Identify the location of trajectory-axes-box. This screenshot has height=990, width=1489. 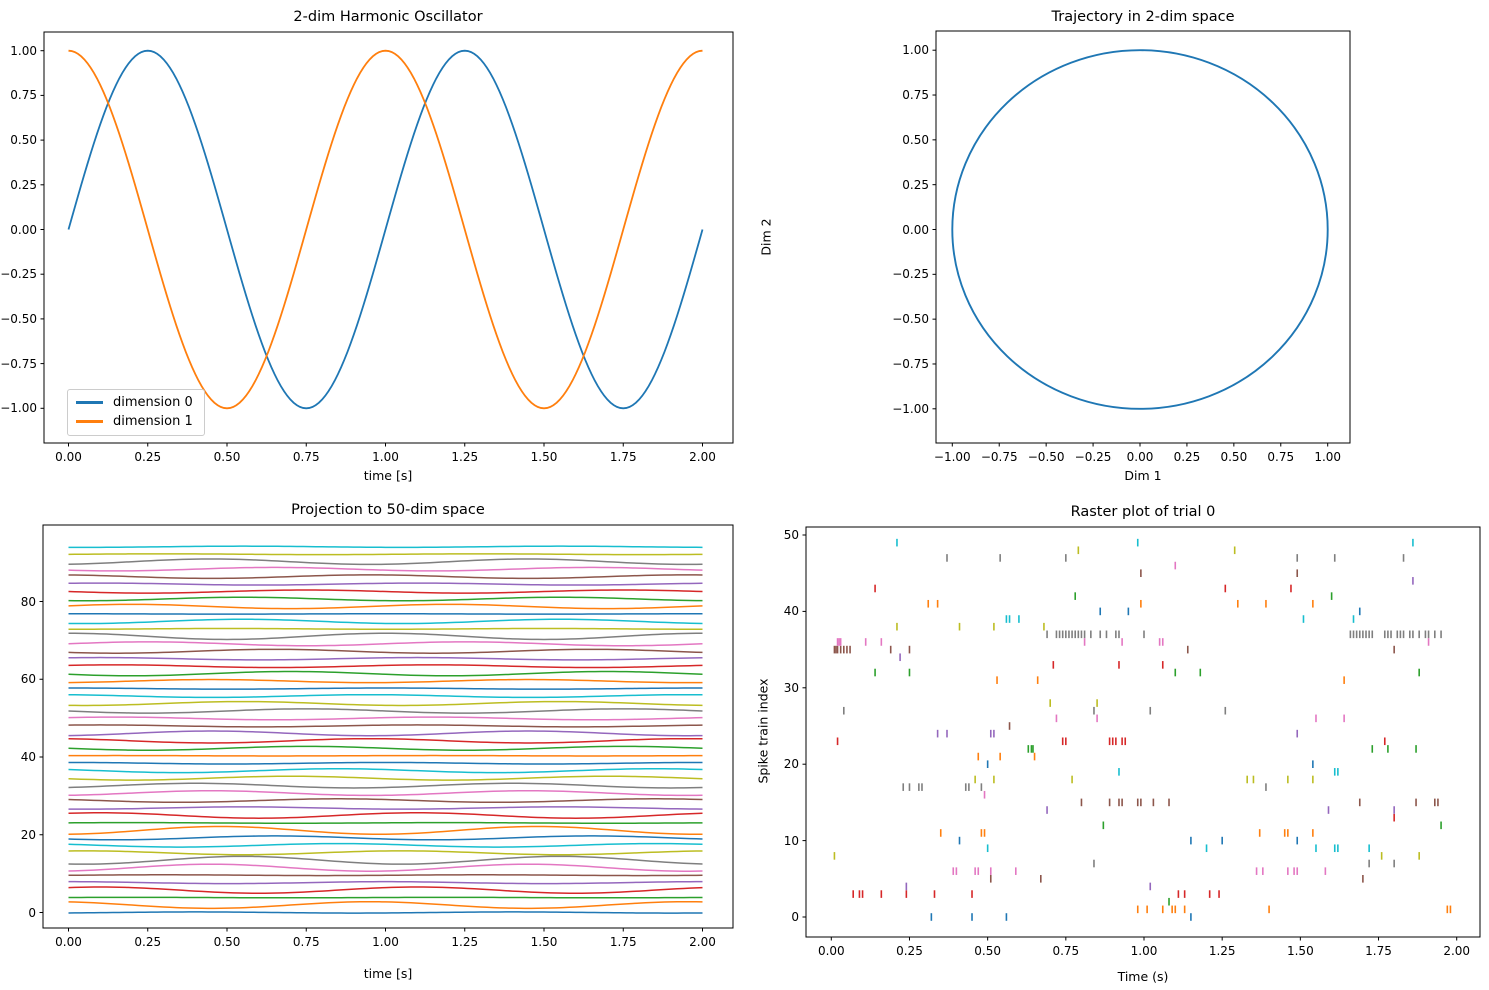
(1143, 237).